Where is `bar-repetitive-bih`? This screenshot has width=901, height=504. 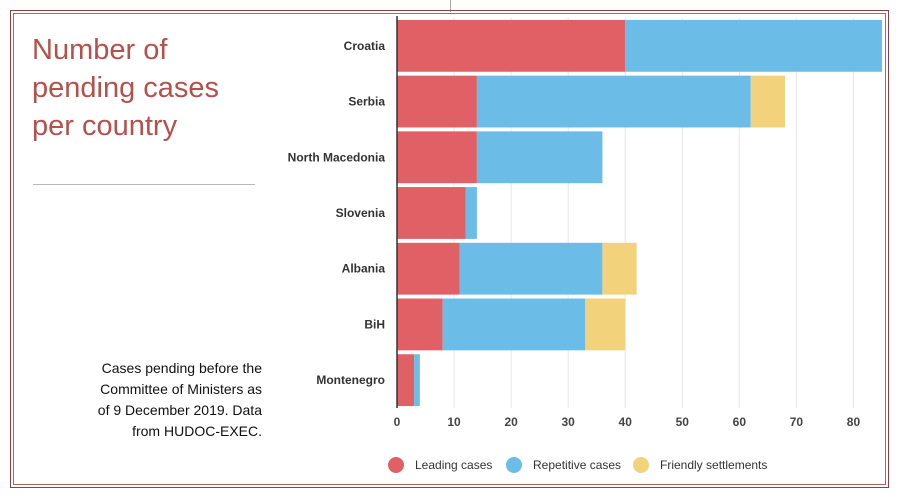 bar-repetitive-bih is located at coordinates (514, 324).